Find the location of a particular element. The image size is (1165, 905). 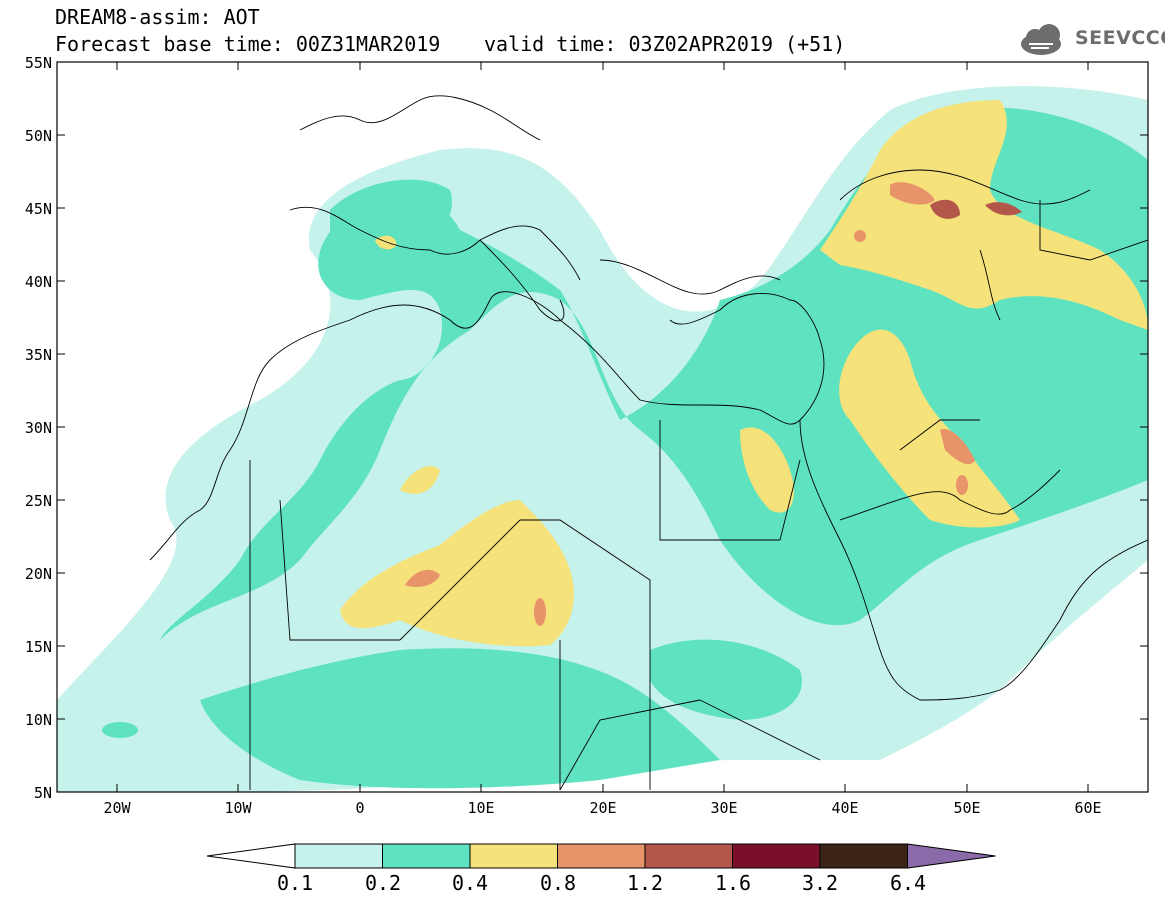

lon-label: 0 is located at coordinates (360, 808).